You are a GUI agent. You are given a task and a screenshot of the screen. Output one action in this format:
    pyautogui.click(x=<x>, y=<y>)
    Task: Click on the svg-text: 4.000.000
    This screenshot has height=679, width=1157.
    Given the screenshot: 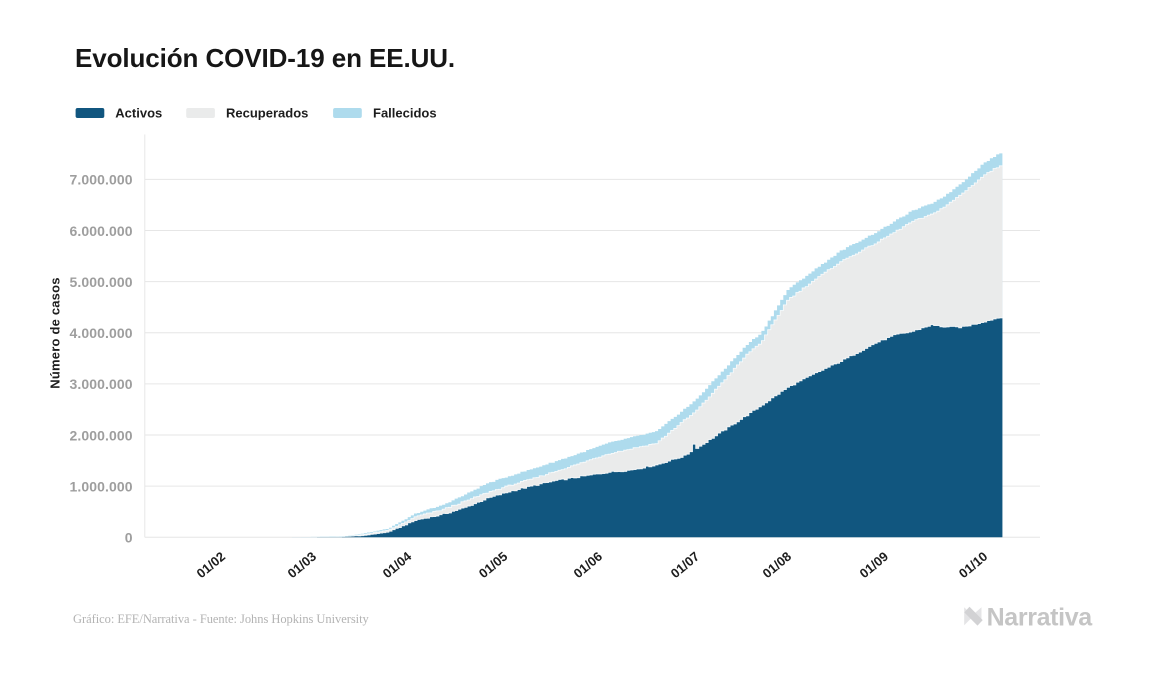 What is the action you would take?
    pyautogui.click(x=101, y=333)
    